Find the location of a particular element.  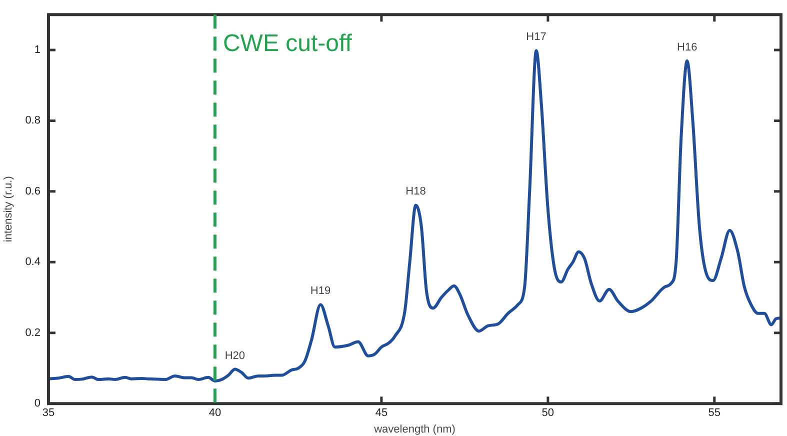

ref-line-label: CWE cut-off is located at coordinates (287, 44).